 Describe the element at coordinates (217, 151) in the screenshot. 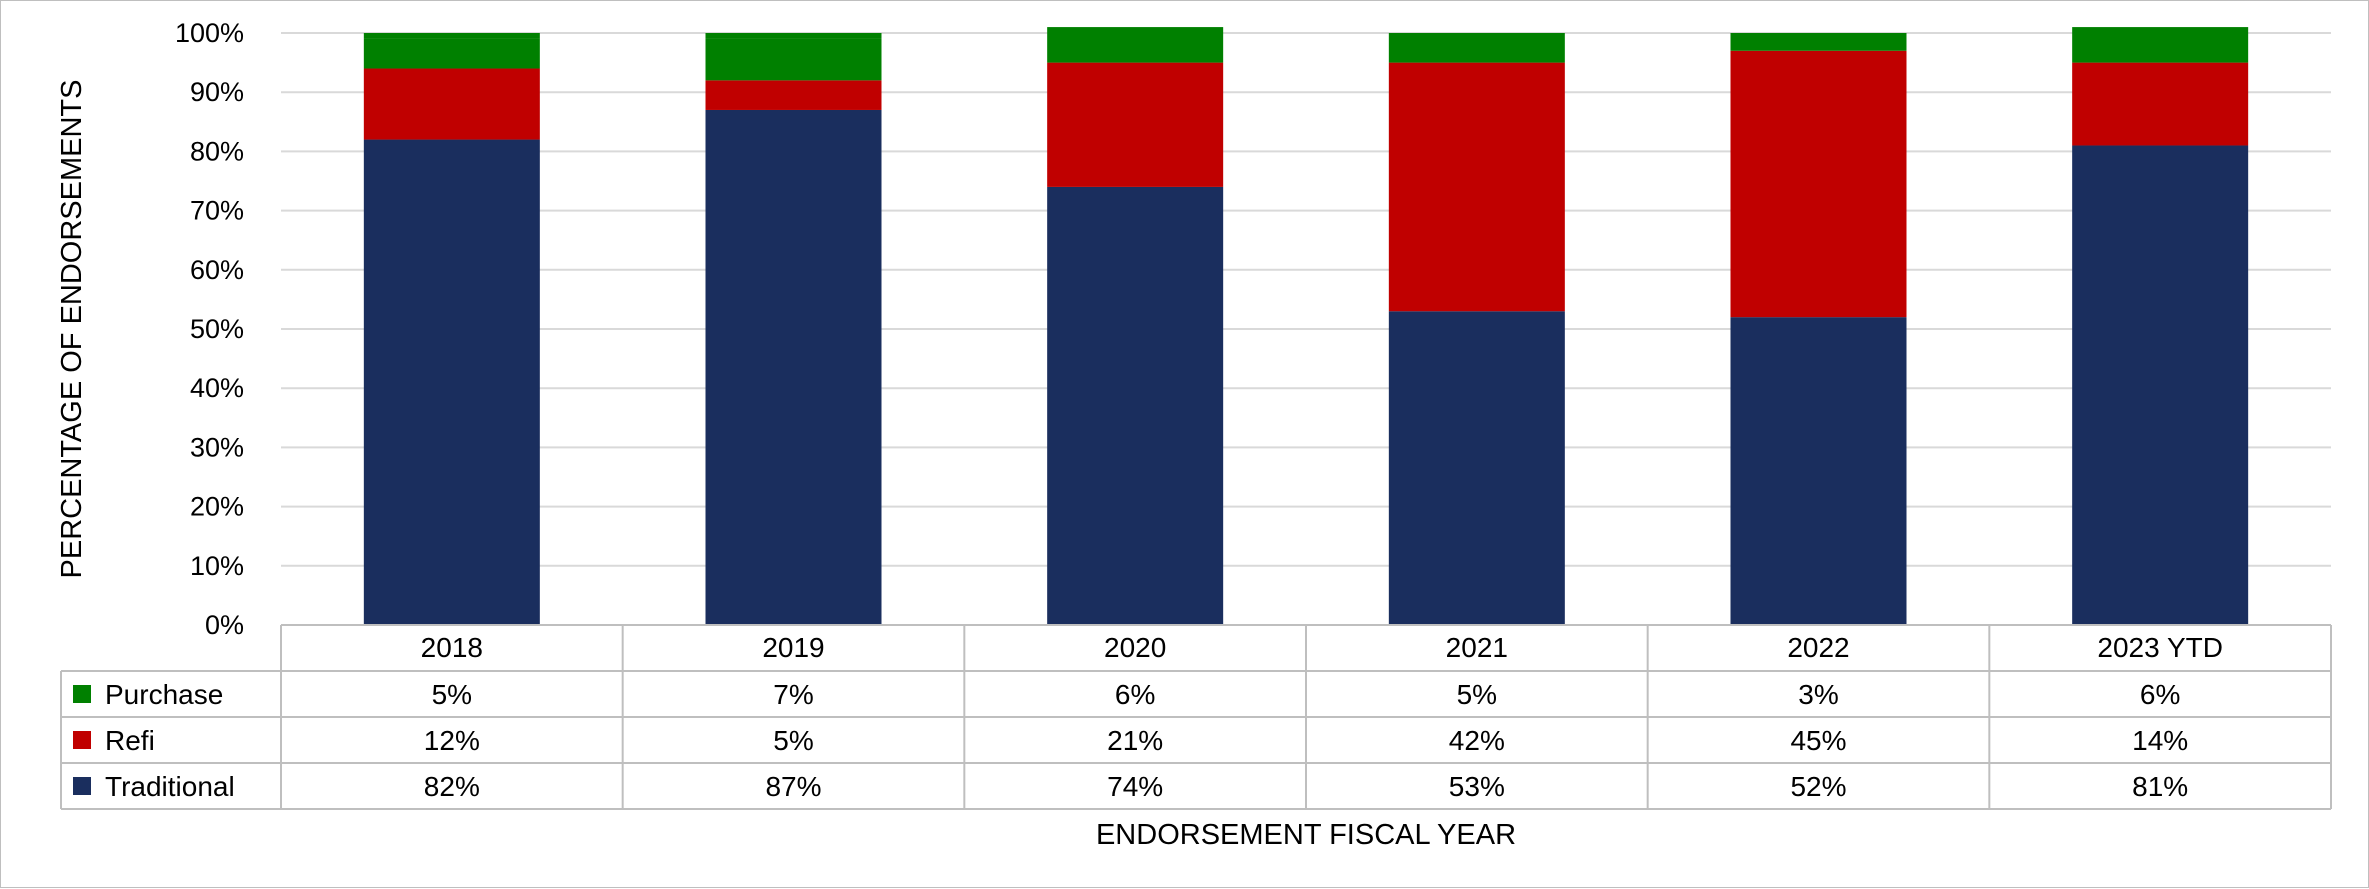

I see `y-tick-label: 80%` at that location.